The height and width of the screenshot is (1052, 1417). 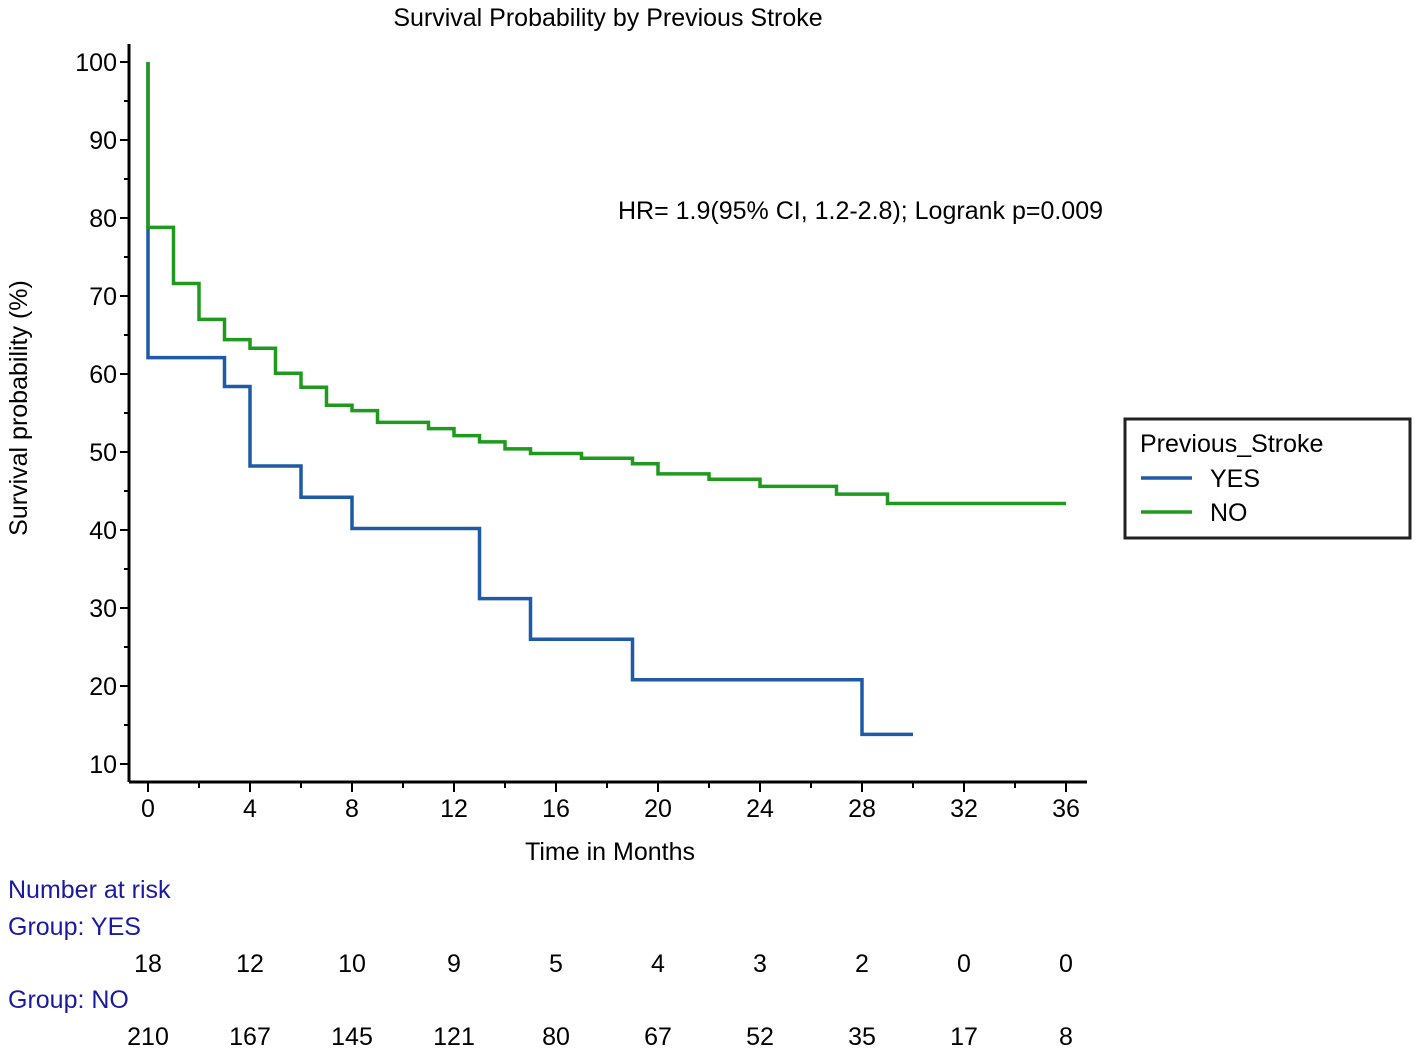 I want to click on x-tick-label: 0, so click(x=148, y=809).